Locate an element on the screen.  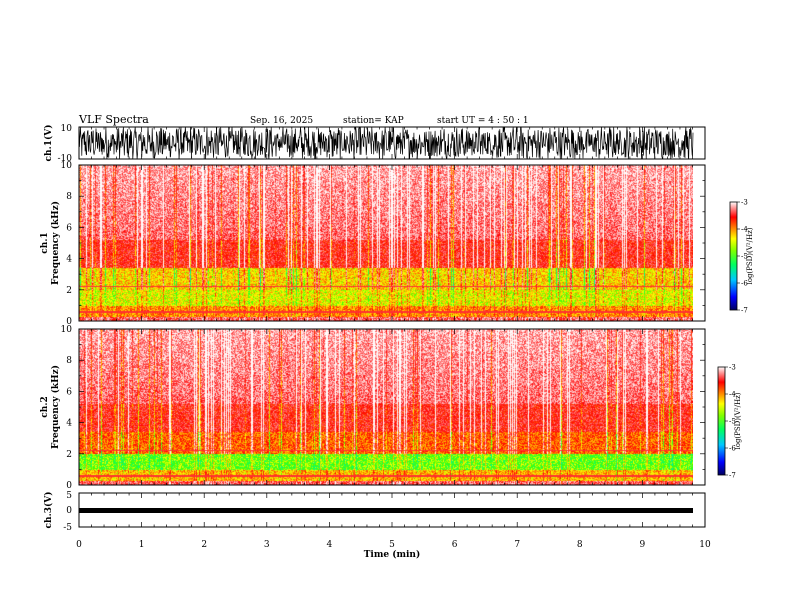
ch1-waveform-ylabel: ch.1(V) is located at coordinates (48, 143).